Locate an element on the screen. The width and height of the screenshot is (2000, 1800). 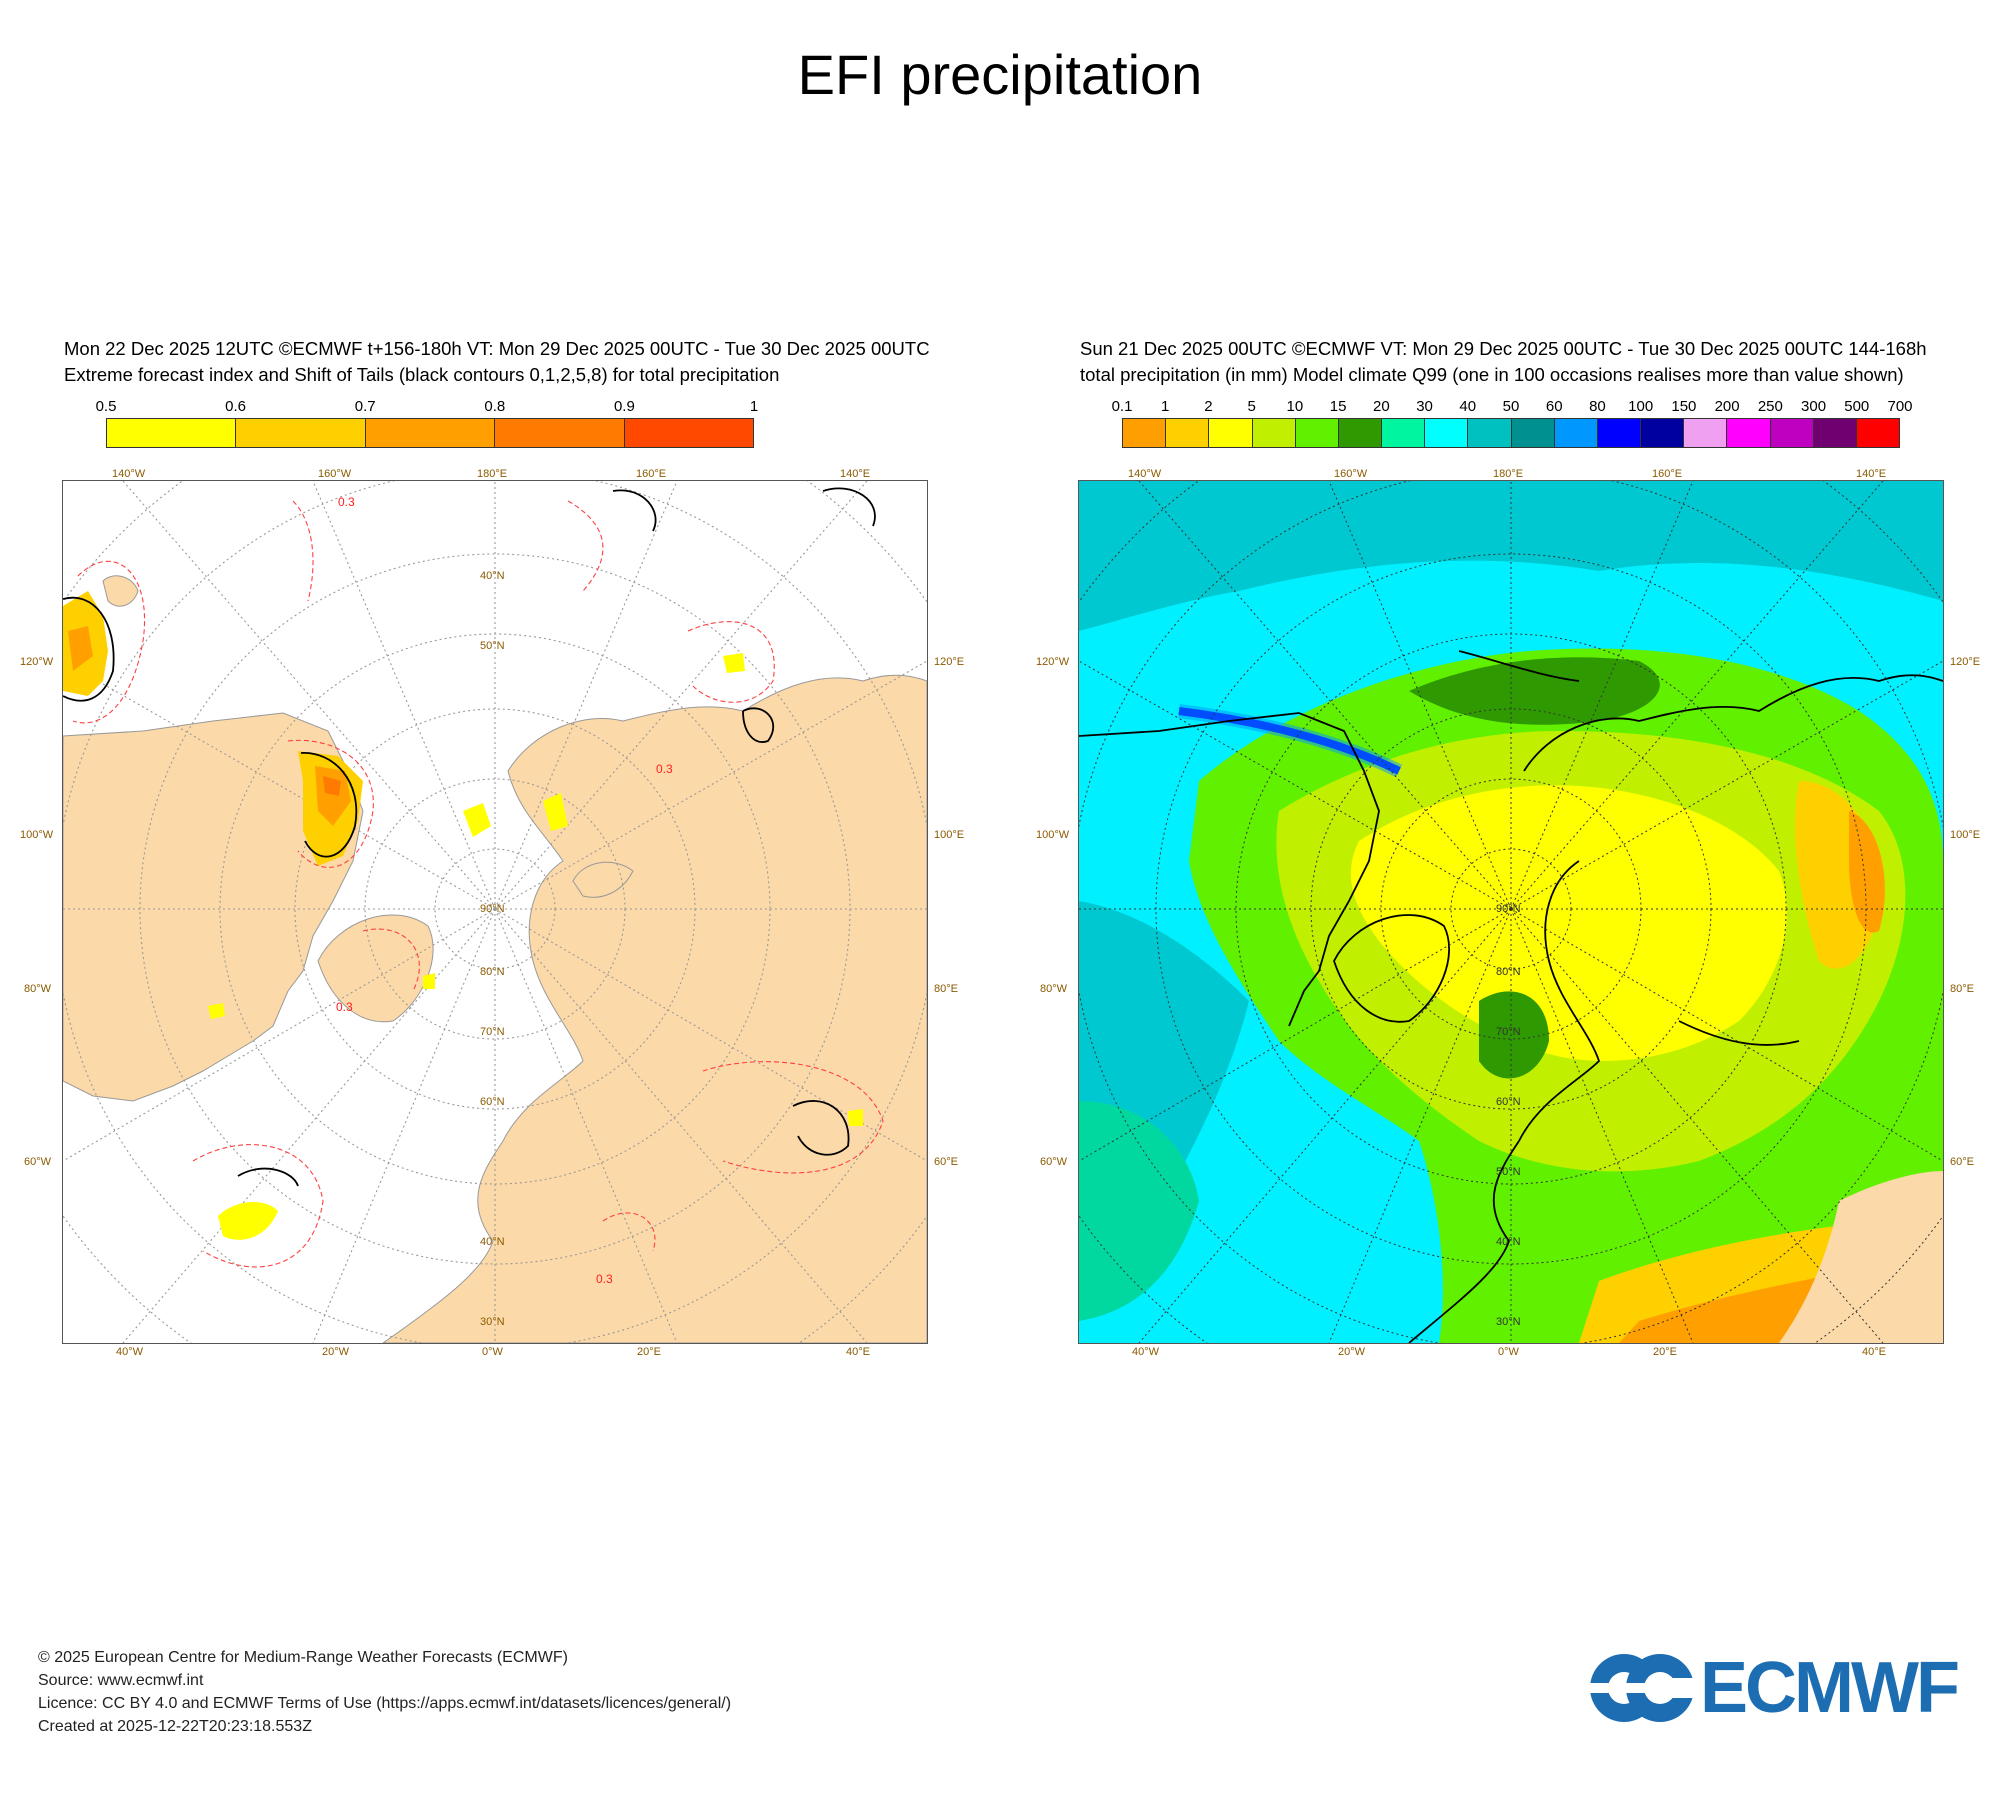
right-lon-right-60e: 60°E is located at coordinates (1962, 1162).